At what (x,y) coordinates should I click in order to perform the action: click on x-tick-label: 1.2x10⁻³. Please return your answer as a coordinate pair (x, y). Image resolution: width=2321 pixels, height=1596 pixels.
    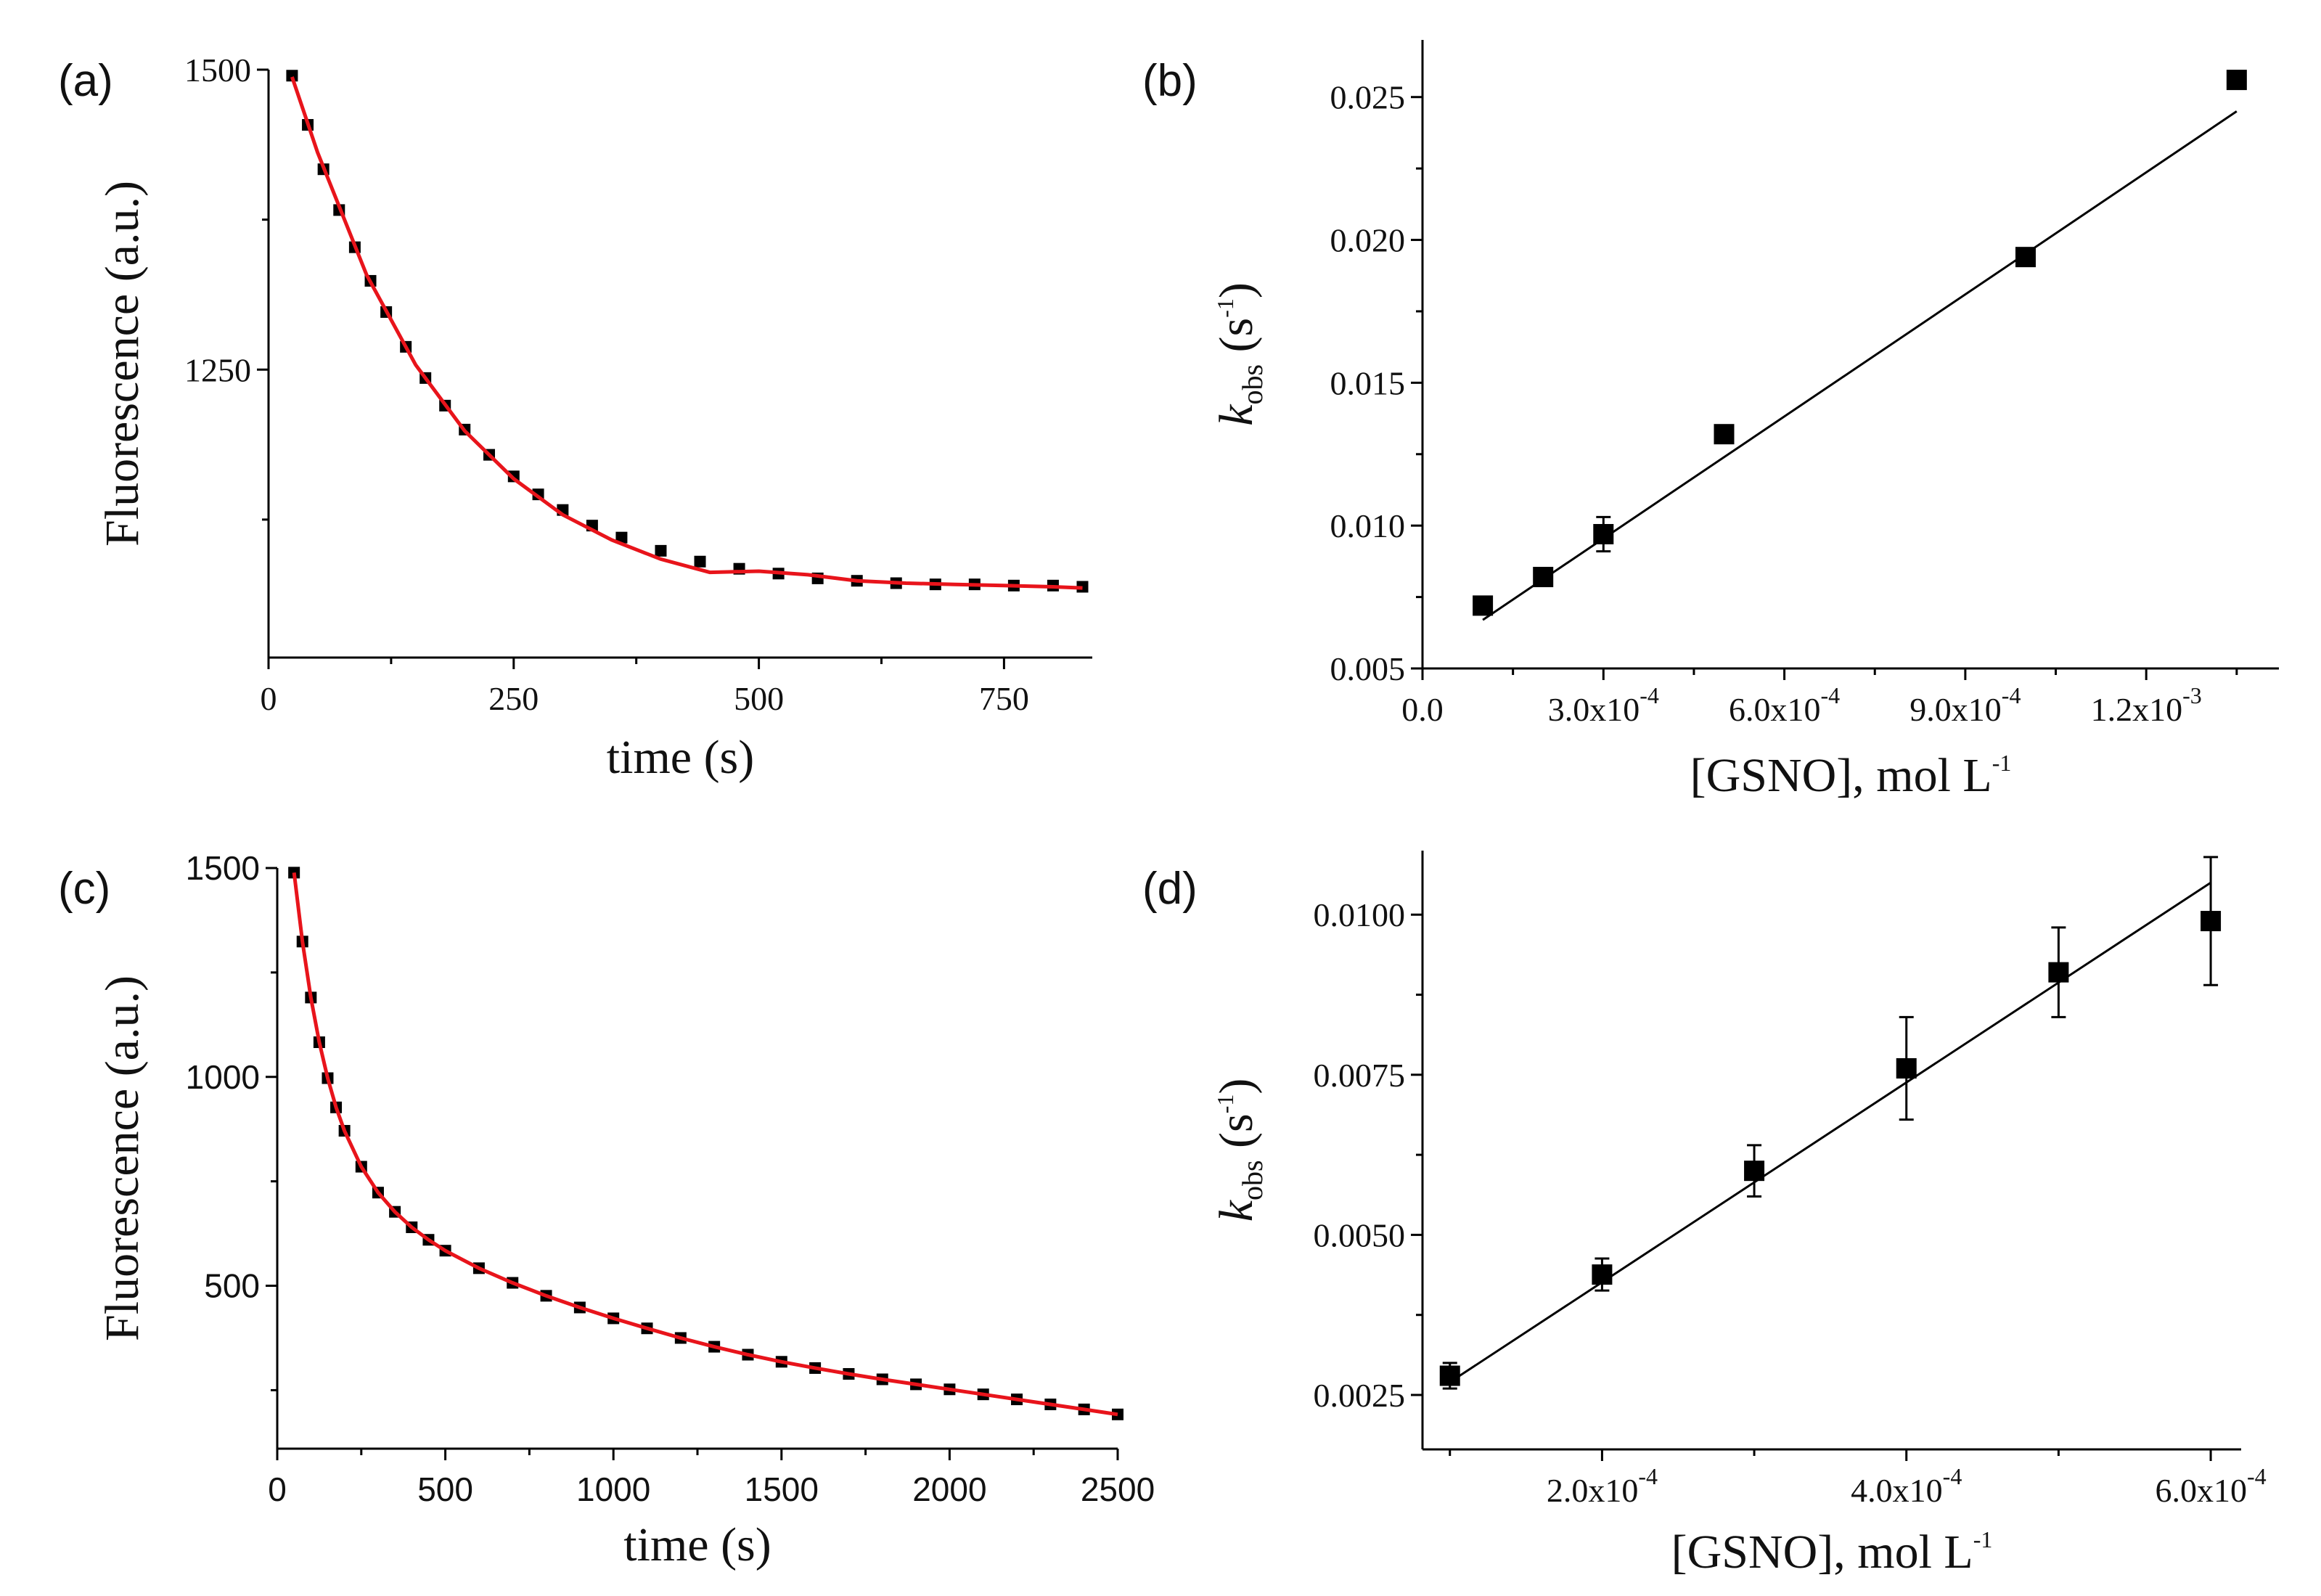
    Looking at the image, I should click on (2146, 705).